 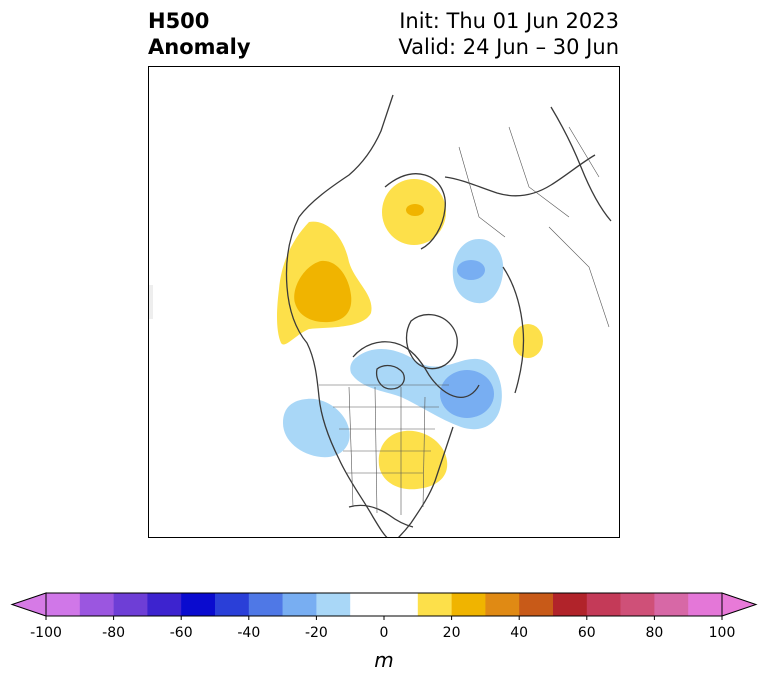 What do you see at coordinates (28, 604) in the screenshot?
I see `colorbar-extend-low` at bounding box center [28, 604].